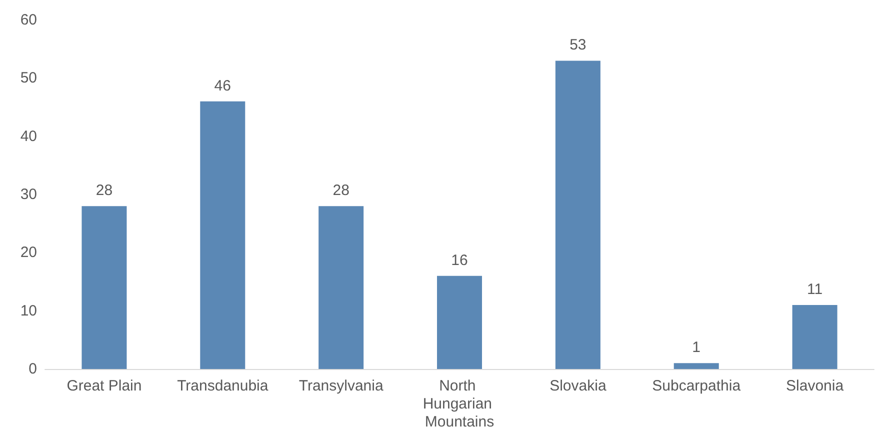  I want to click on y-tick-label: 40, so click(28, 136).